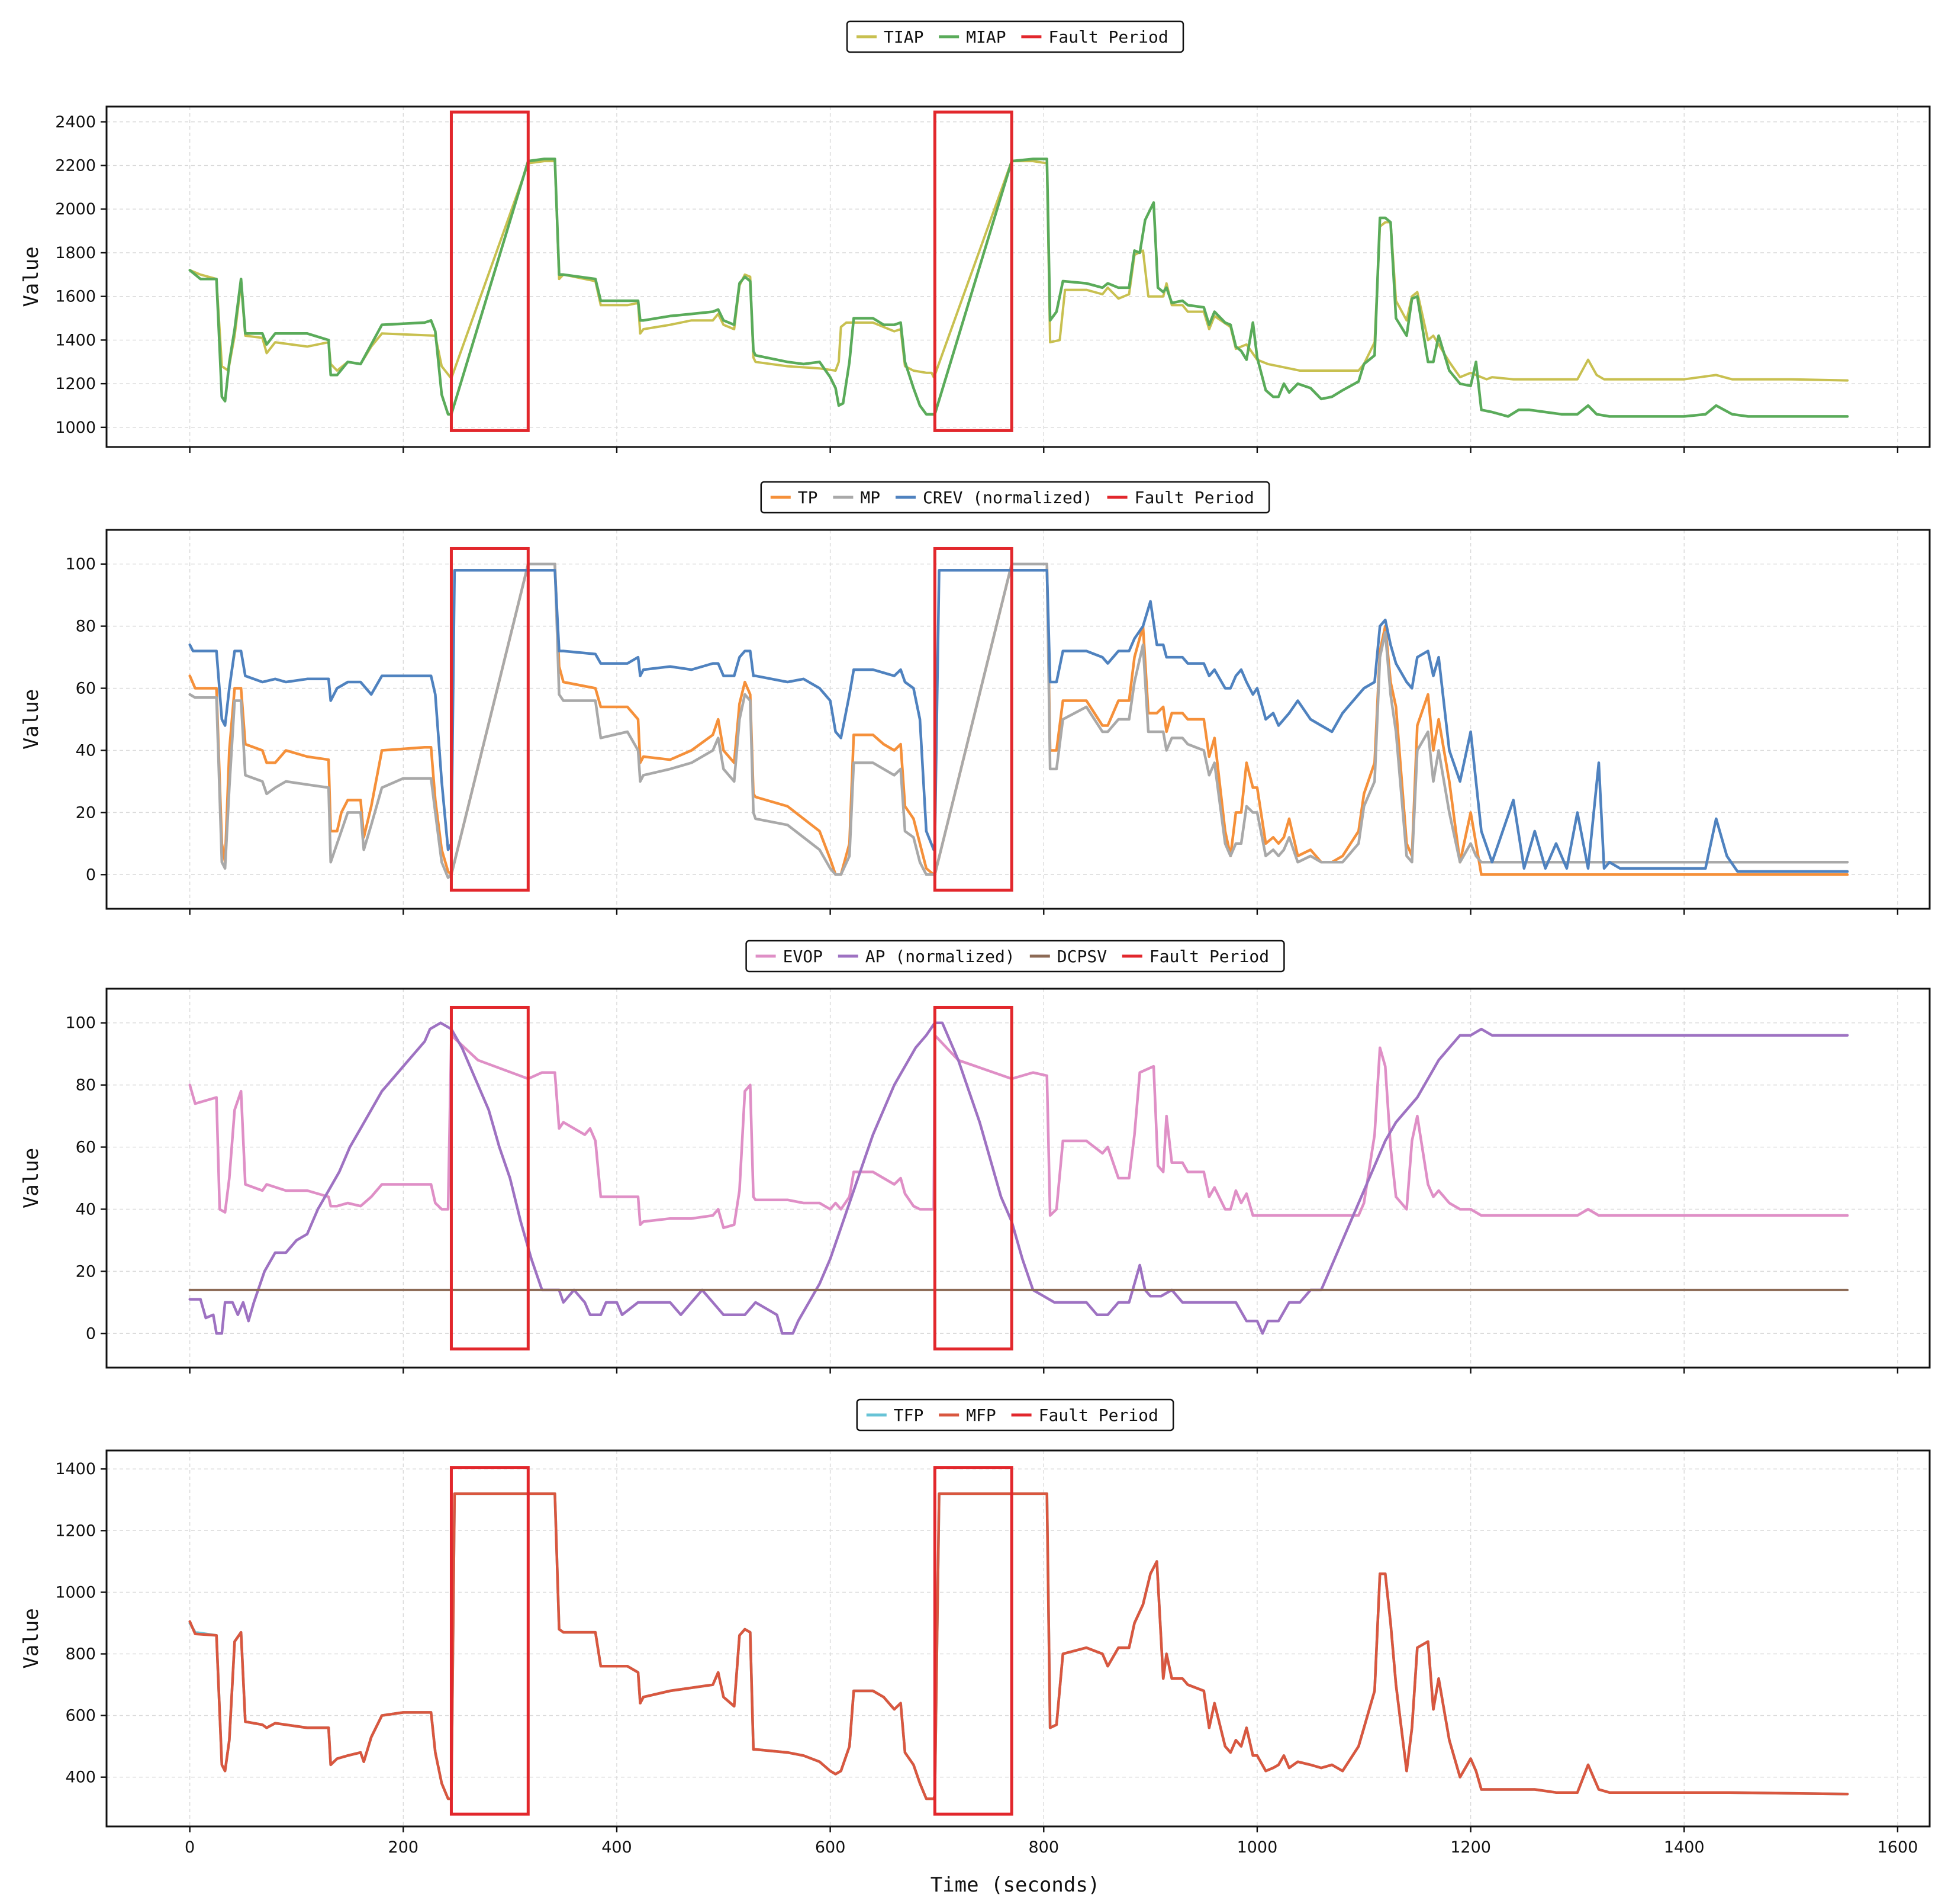  Describe the element at coordinates (403, 1847) in the screenshot. I see `x-tick-label: 200` at that location.